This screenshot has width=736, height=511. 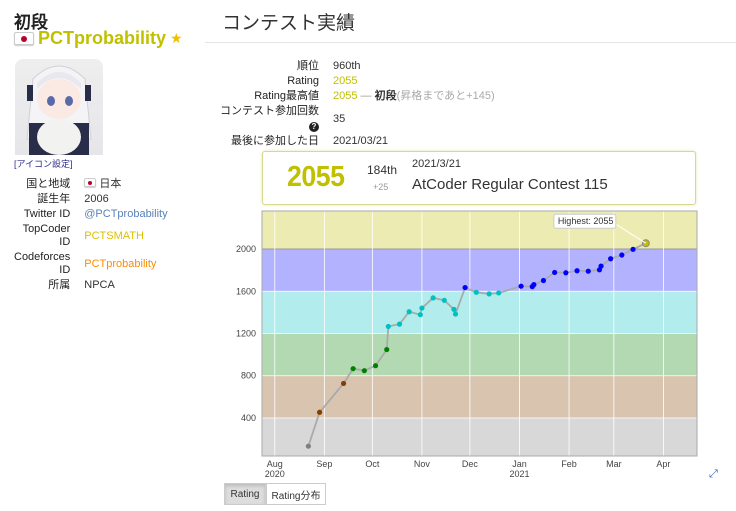 What do you see at coordinates (99, 285) in the screenshot?
I see `affiliation-value: NPCA` at bounding box center [99, 285].